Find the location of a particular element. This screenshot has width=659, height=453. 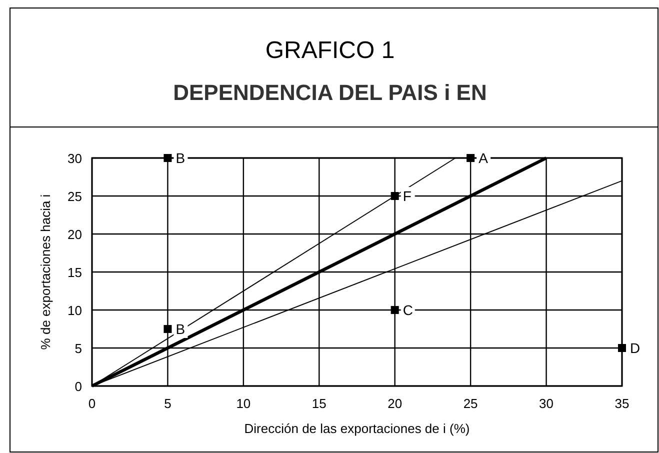

x-tick-label: 20 is located at coordinates (395, 403).